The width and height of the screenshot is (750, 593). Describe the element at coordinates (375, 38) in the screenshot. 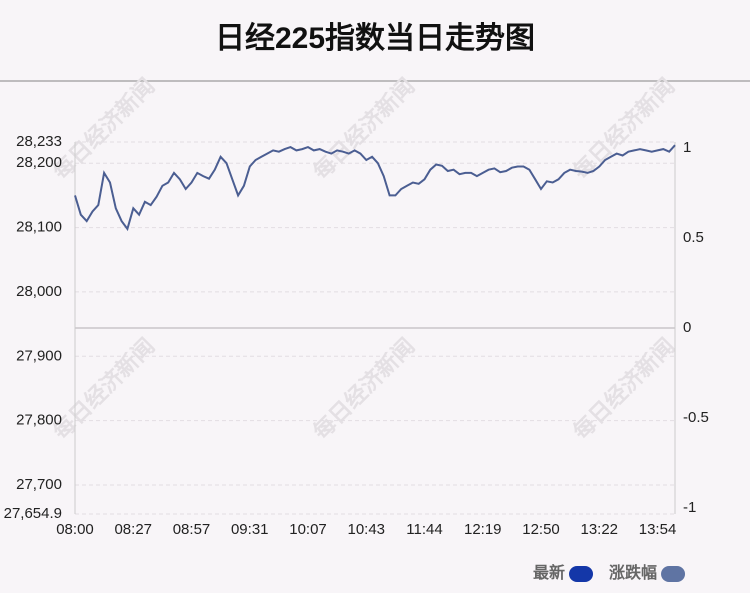

I see `chart-title: 日经225指数当日走势图` at that location.